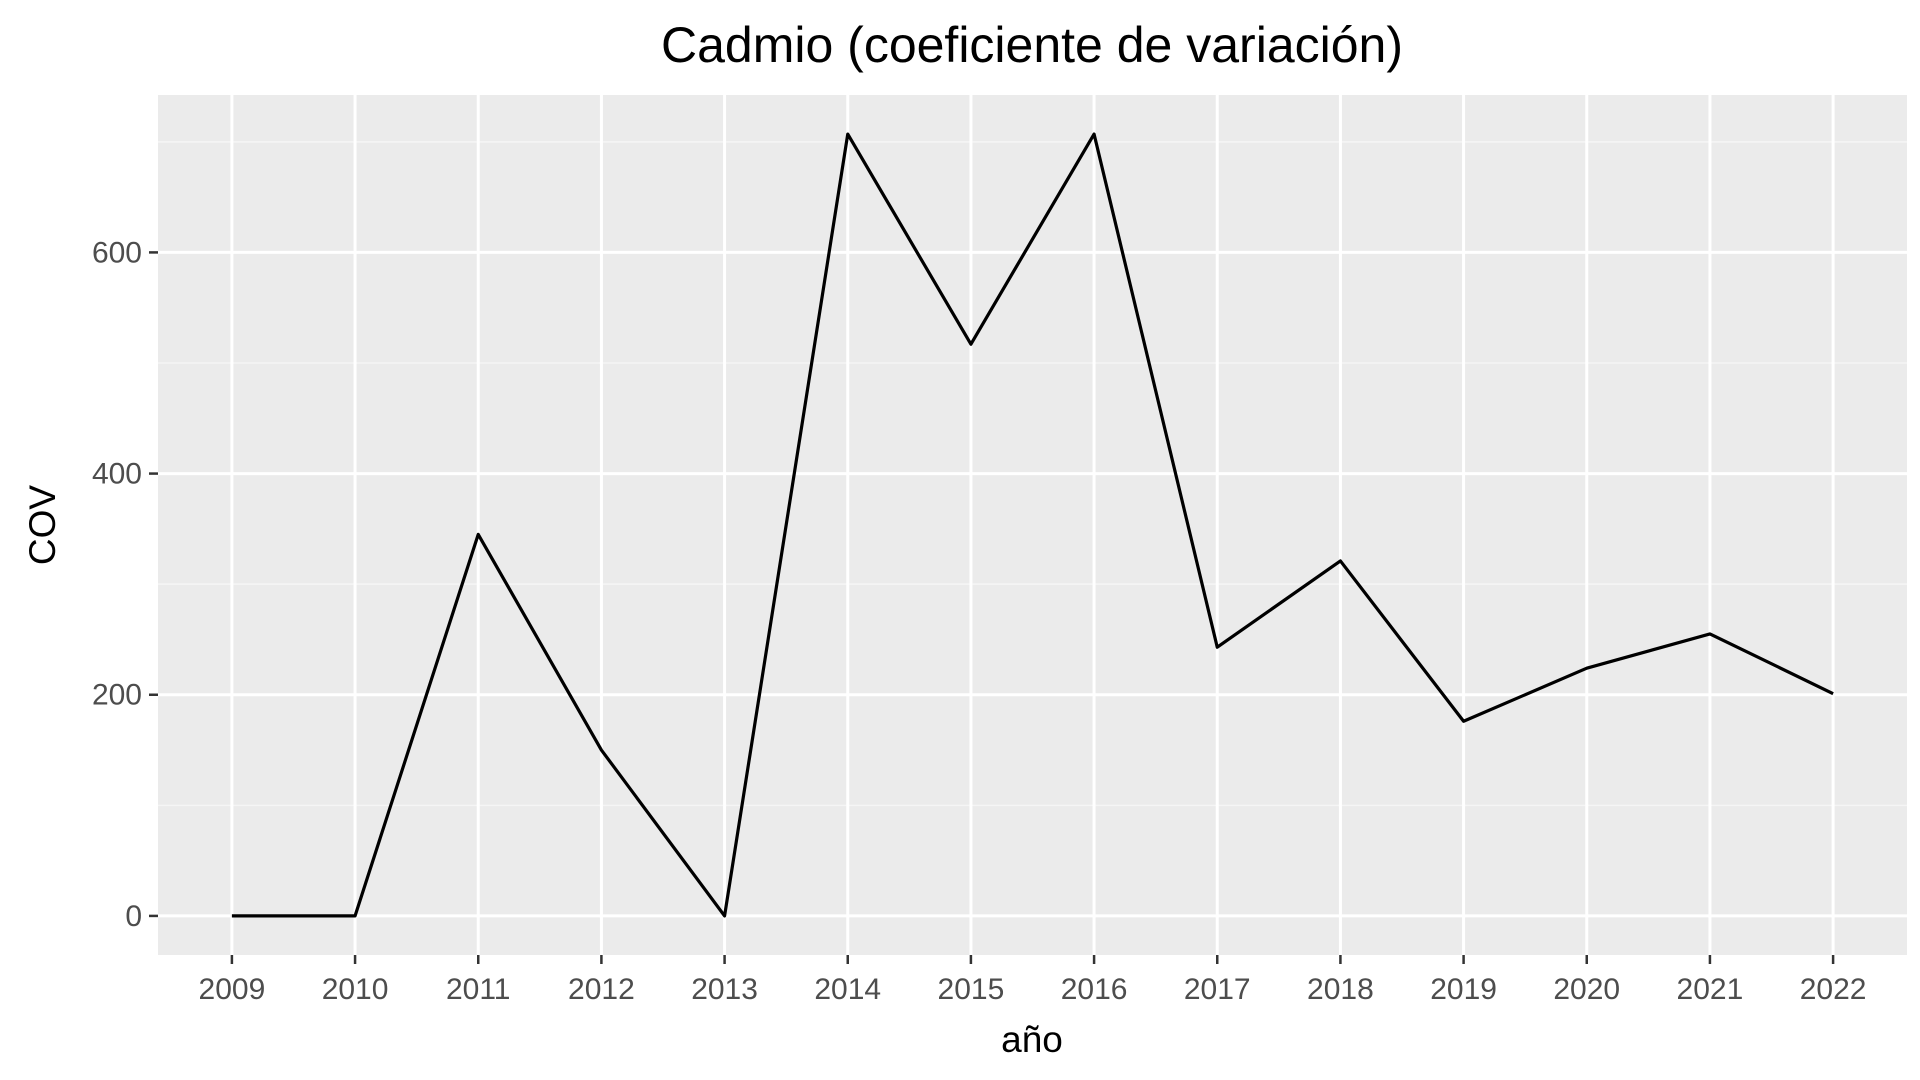  What do you see at coordinates (1217, 989) in the screenshot?
I see `x-tick-label: 2017` at bounding box center [1217, 989].